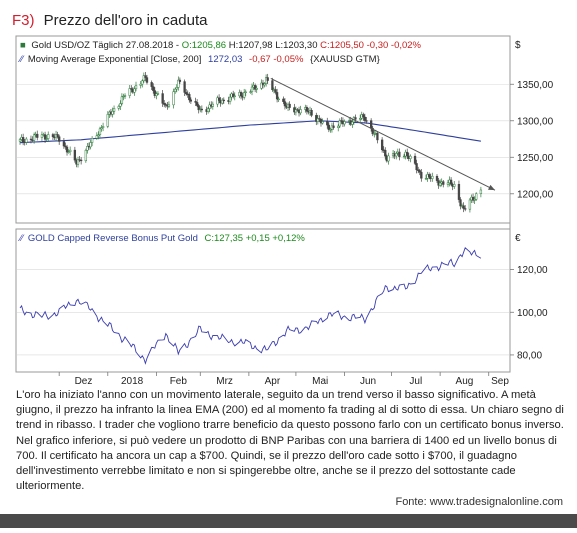 The image size is (577, 533). What do you see at coordinates (179, 381) in the screenshot?
I see `x-tick-label: Feb` at bounding box center [179, 381].